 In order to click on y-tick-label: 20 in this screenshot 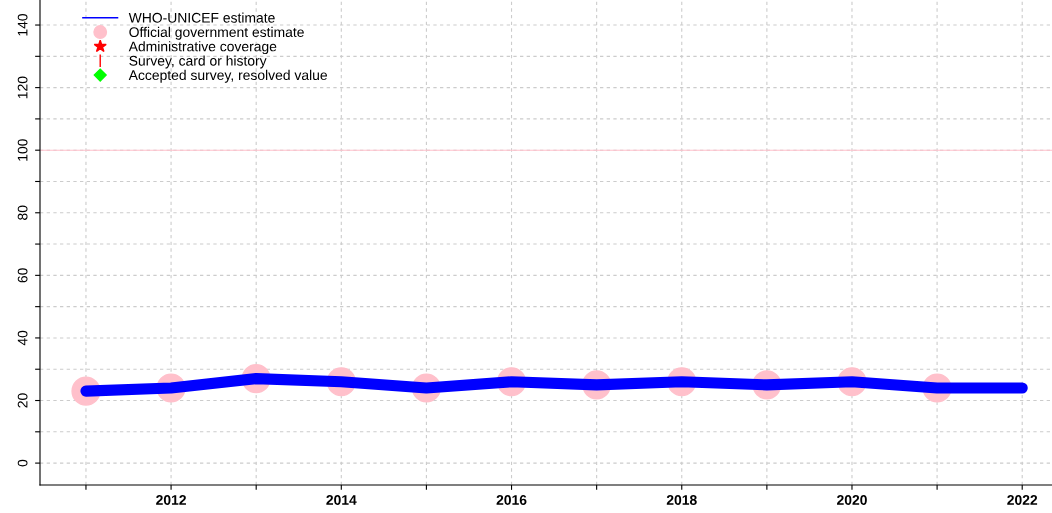, I will do `click(22, 400)`.